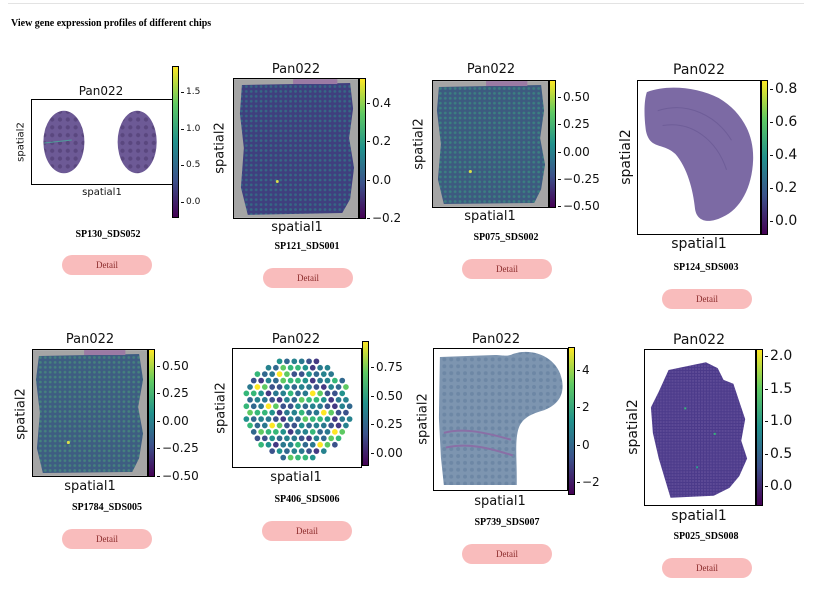  I want to click on top-divider, so click(406, 3).